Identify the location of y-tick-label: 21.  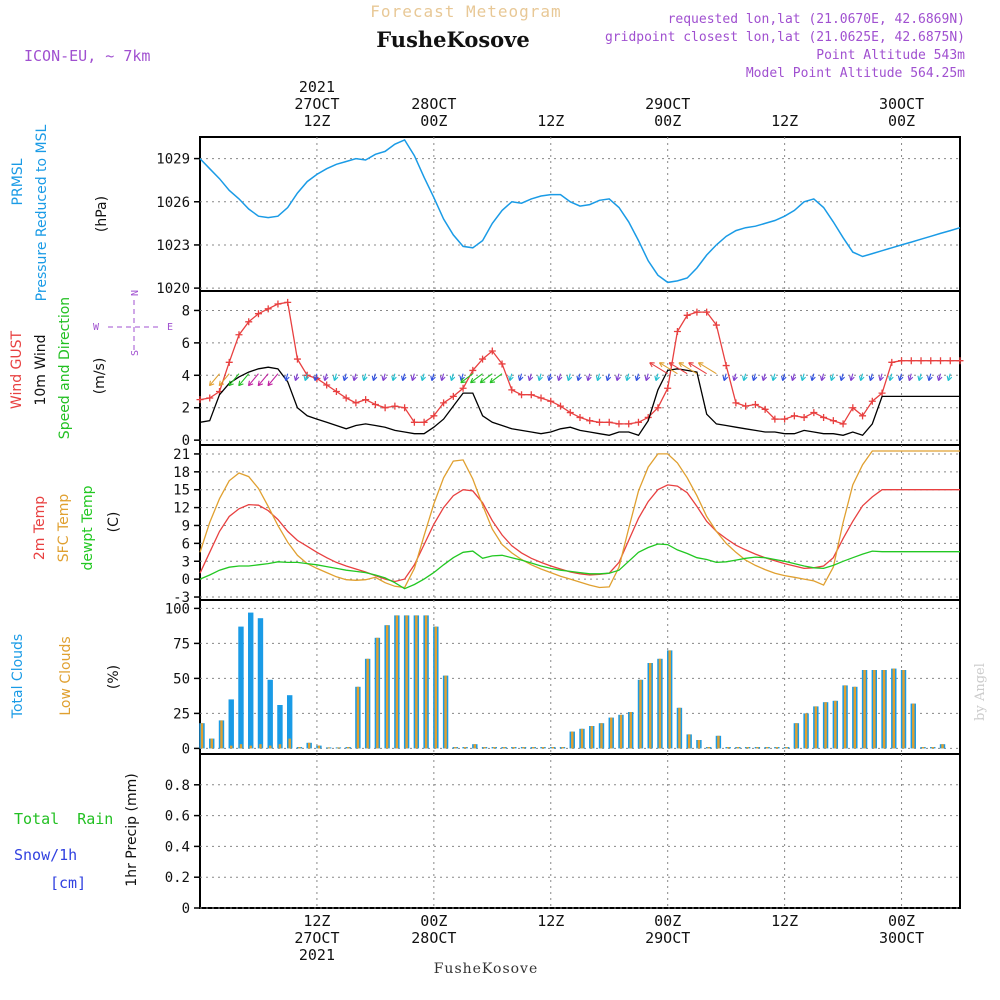
(181, 455).